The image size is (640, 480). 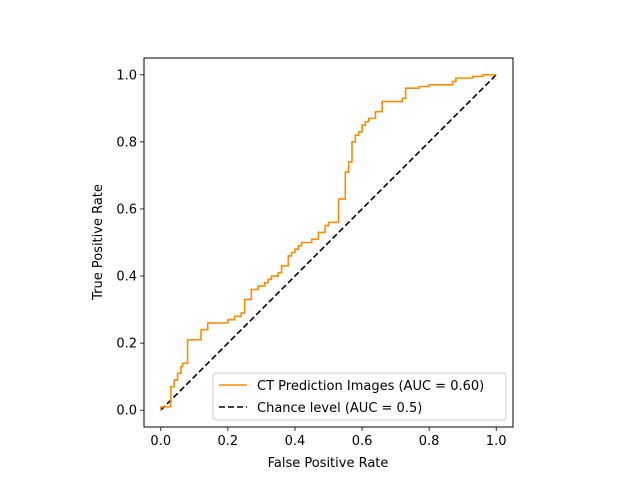 I want to click on legend-box, so click(x=359, y=396).